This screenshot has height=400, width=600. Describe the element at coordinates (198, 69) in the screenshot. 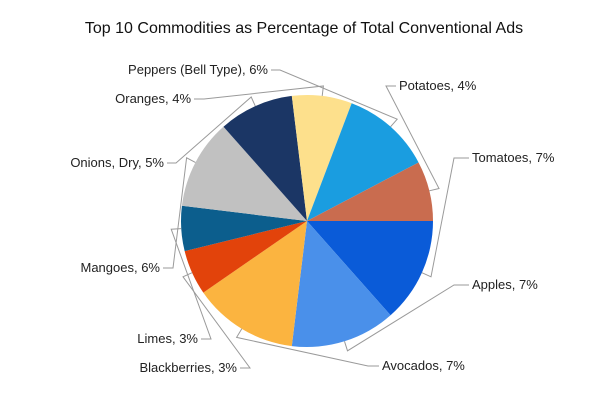

I see `slice-label-peppers-bell-type: Peppers (Bell Type), 6%` at that location.